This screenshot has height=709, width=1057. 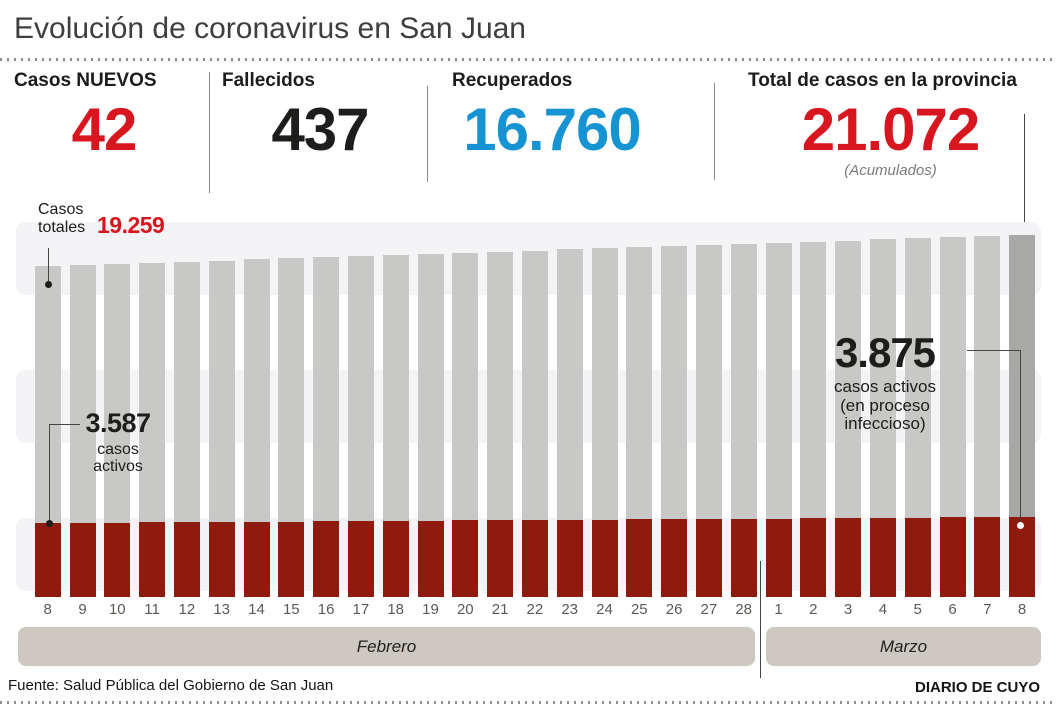 What do you see at coordinates (465, 609) in the screenshot?
I see `x-tick: 20` at bounding box center [465, 609].